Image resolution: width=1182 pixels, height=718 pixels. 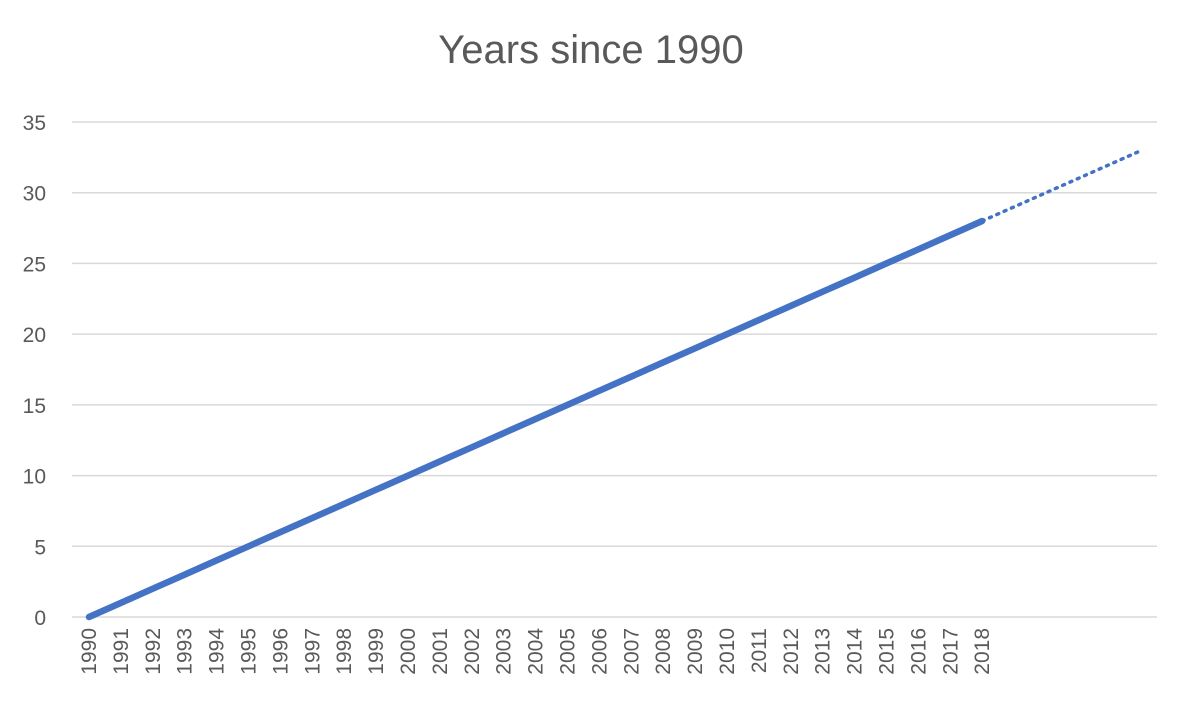 I want to click on x-tick-label: 2002, so click(x=472, y=651).